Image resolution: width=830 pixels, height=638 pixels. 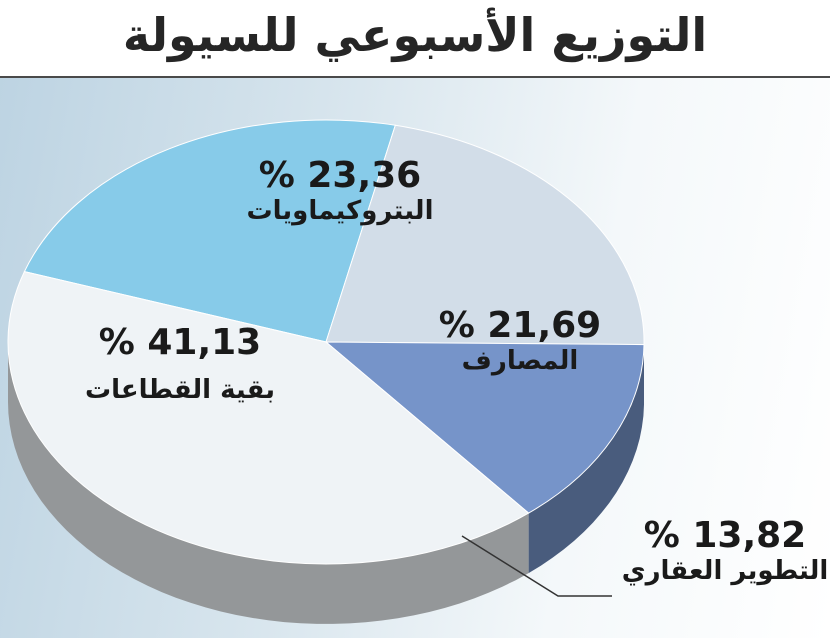 What do you see at coordinates (340, 175) in the screenshot?
I see `slice-value-petrochemicals: % 23,36` at bounding box center [340, 175].